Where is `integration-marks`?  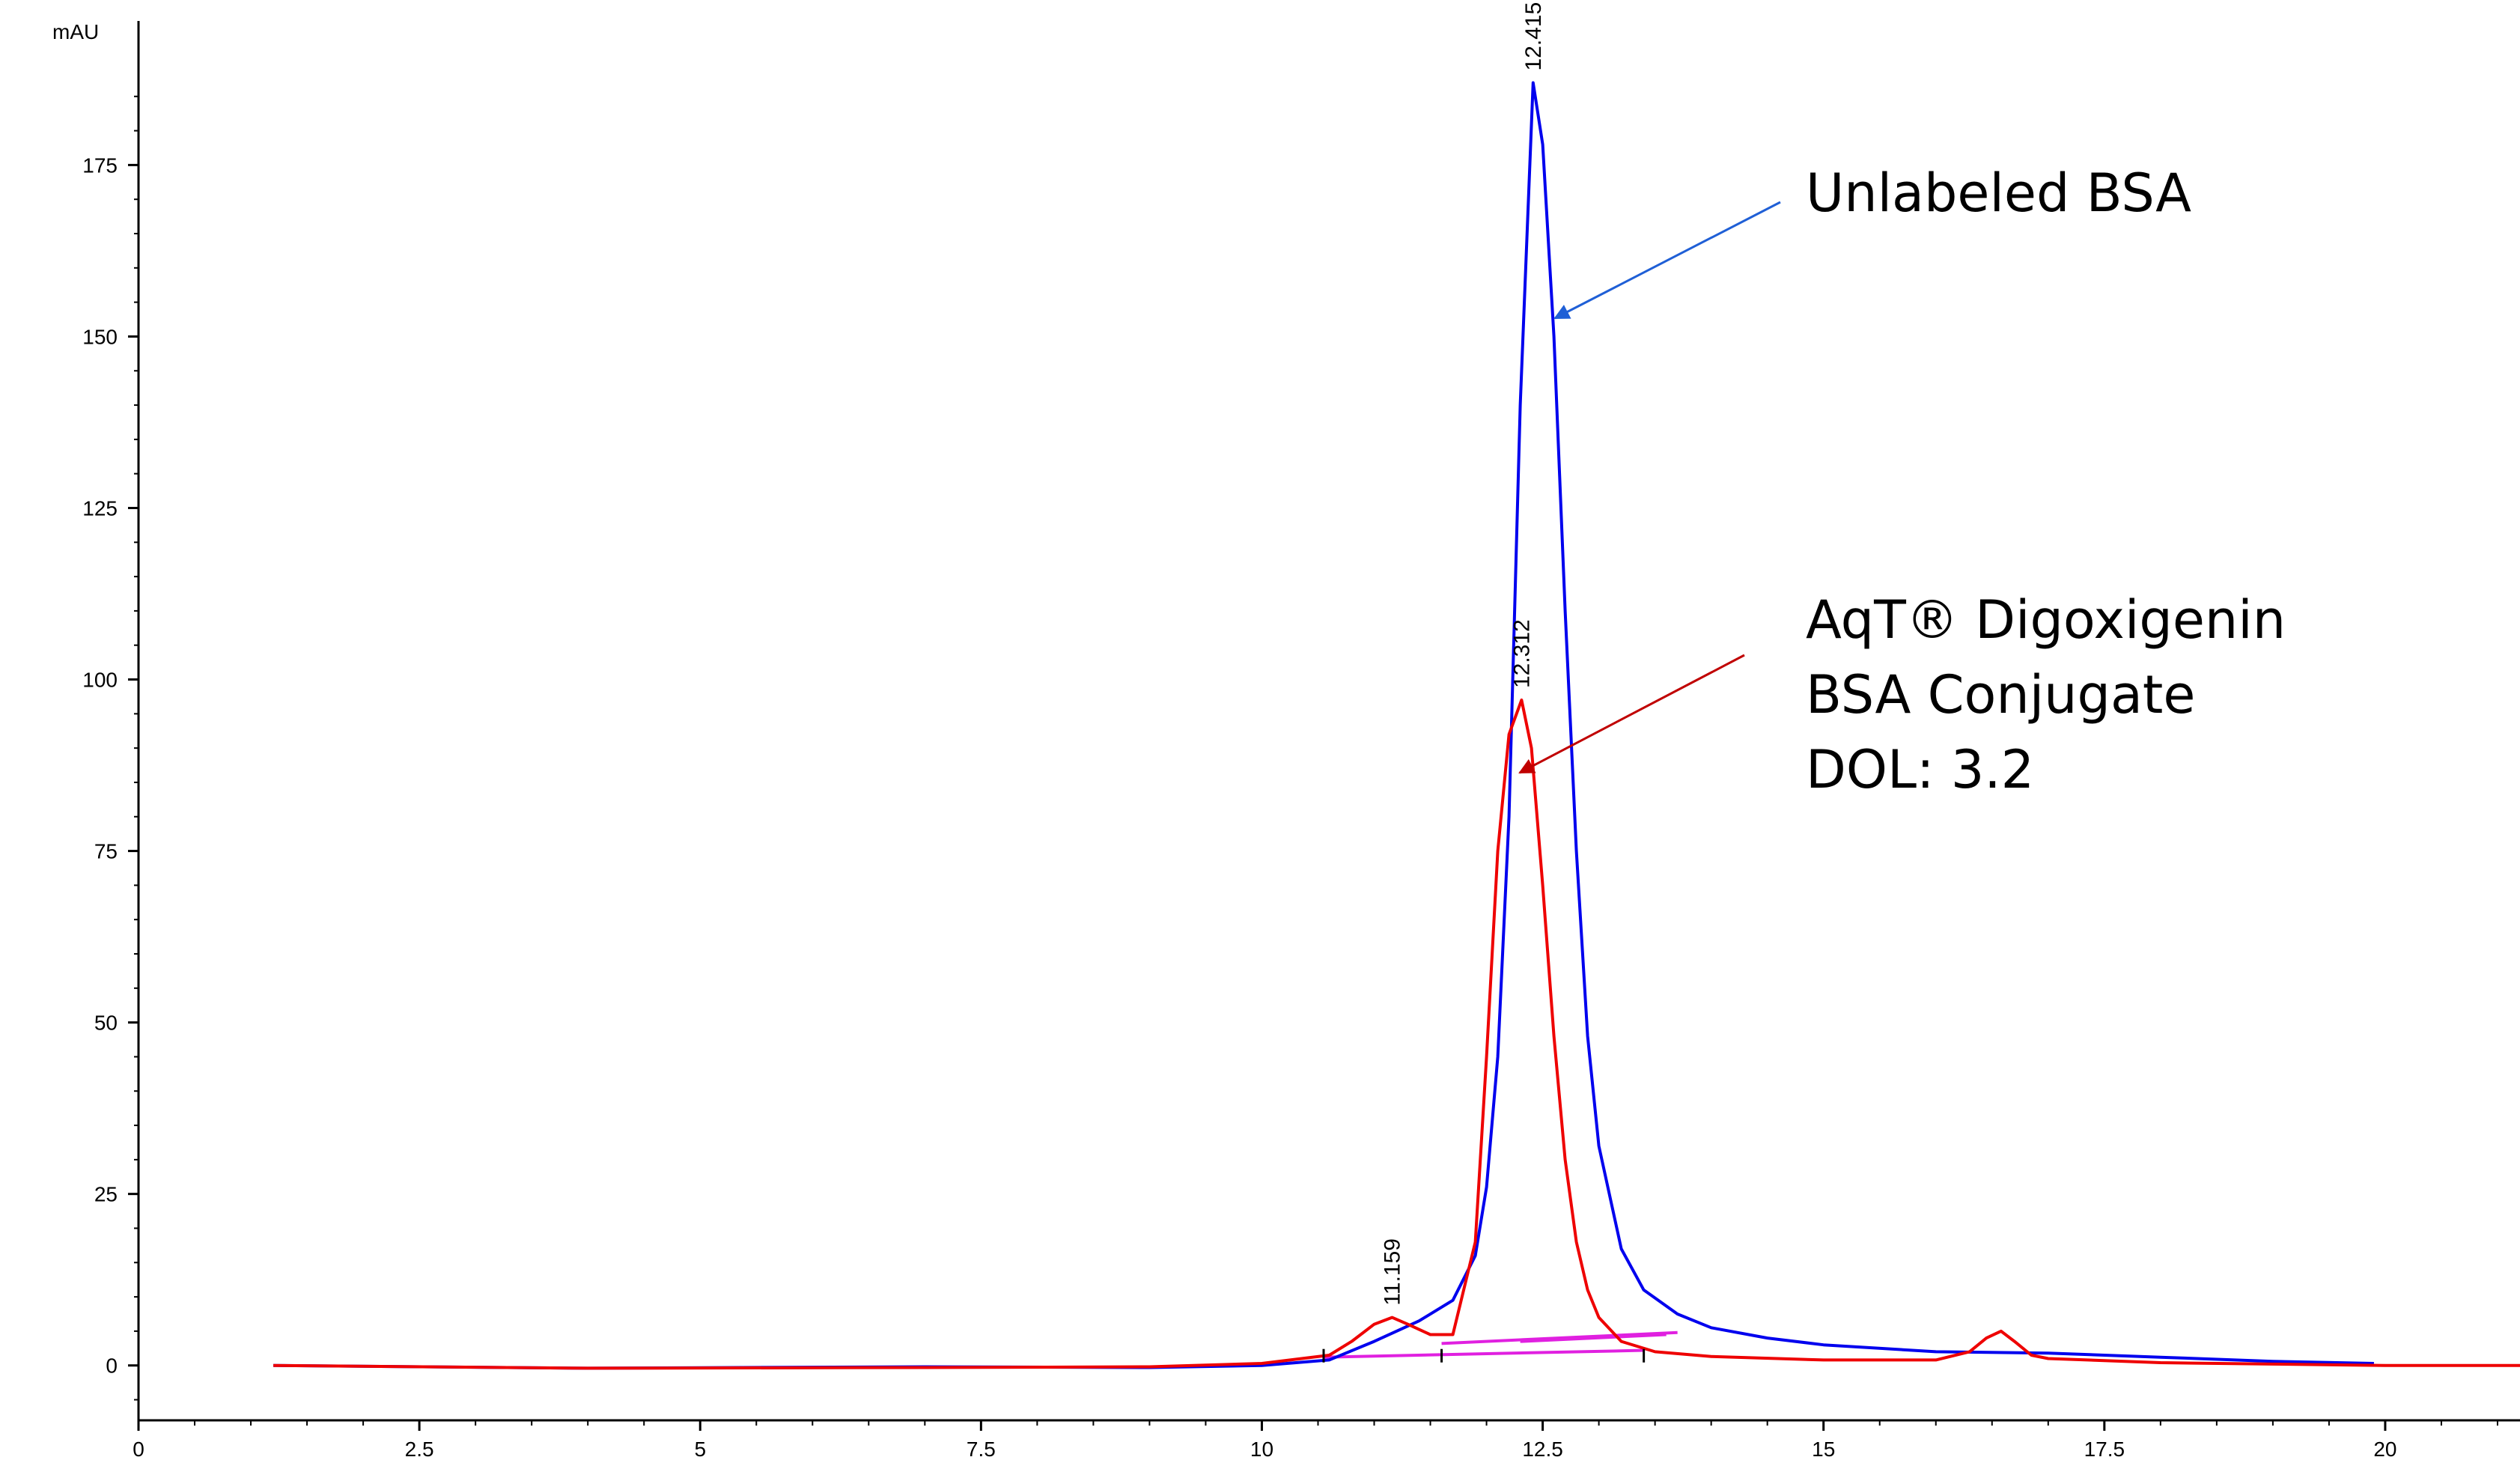
integration-marks is located at coordinates (1484, 1355).